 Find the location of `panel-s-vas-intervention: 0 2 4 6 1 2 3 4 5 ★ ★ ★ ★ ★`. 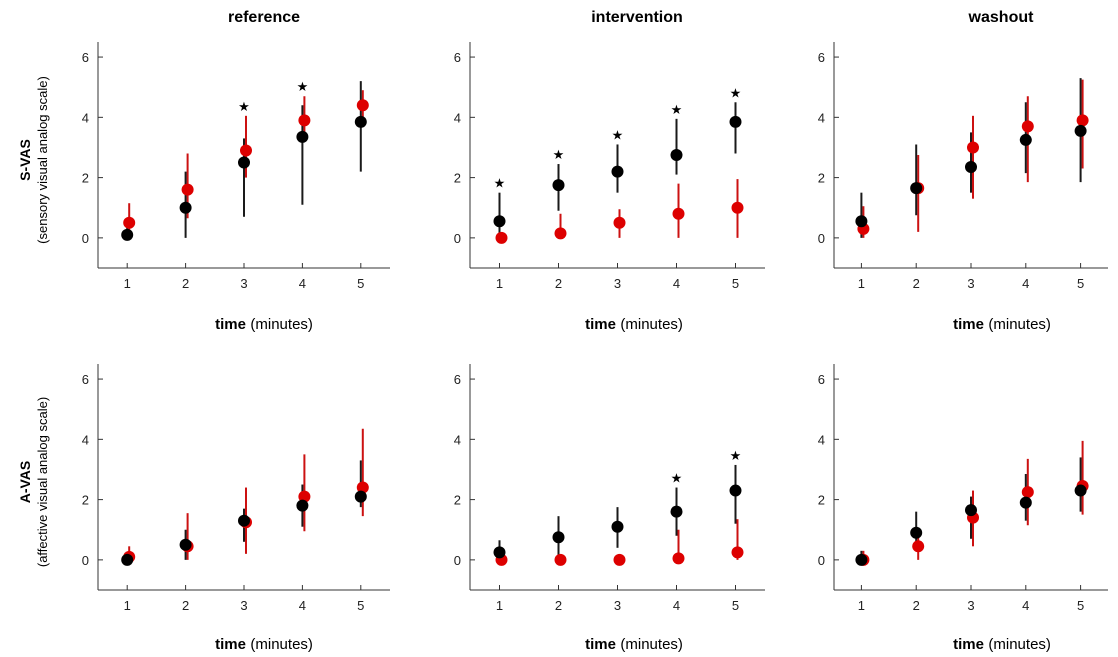

panel-s-vas-intervention: 0 2 4 6 1 2 3 4 5 ★ ★ ★ ★ ★ is located at coordinates (609, 166).